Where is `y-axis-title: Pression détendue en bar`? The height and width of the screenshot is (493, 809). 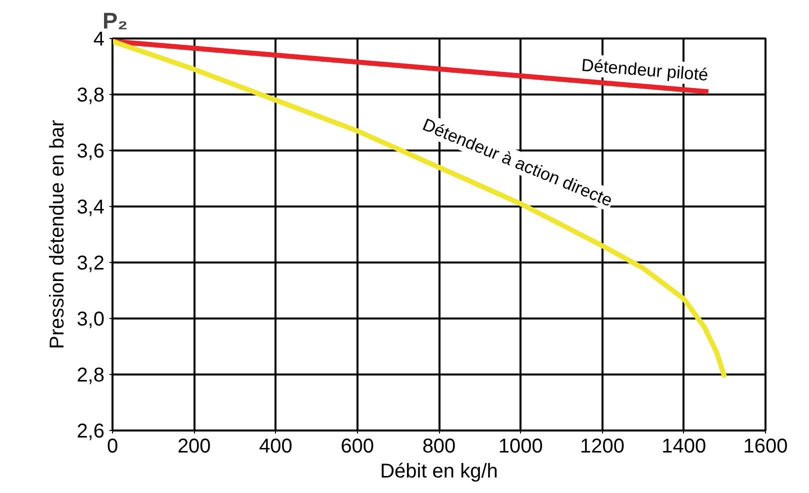
y-axis-title: Pression détendue en bar is located at coordinates (57, 235).